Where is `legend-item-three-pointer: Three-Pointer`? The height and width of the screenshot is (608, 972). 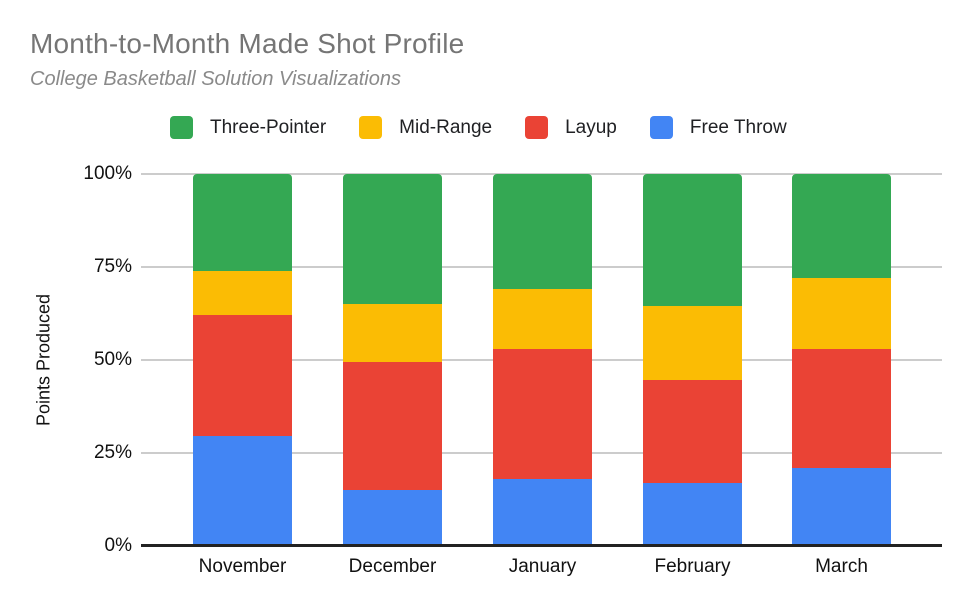
legend-item-three-pointer: Three-Pointer is located at coordinates (248, 127).